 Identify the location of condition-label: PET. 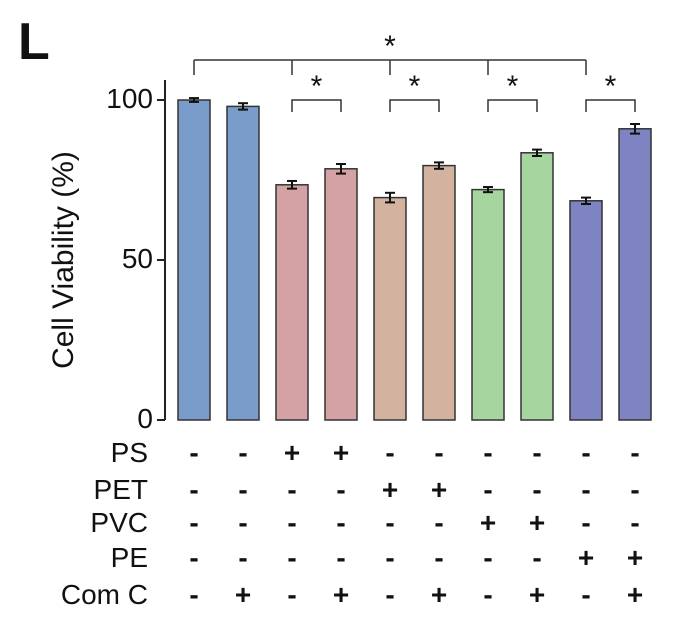
(120, 489).